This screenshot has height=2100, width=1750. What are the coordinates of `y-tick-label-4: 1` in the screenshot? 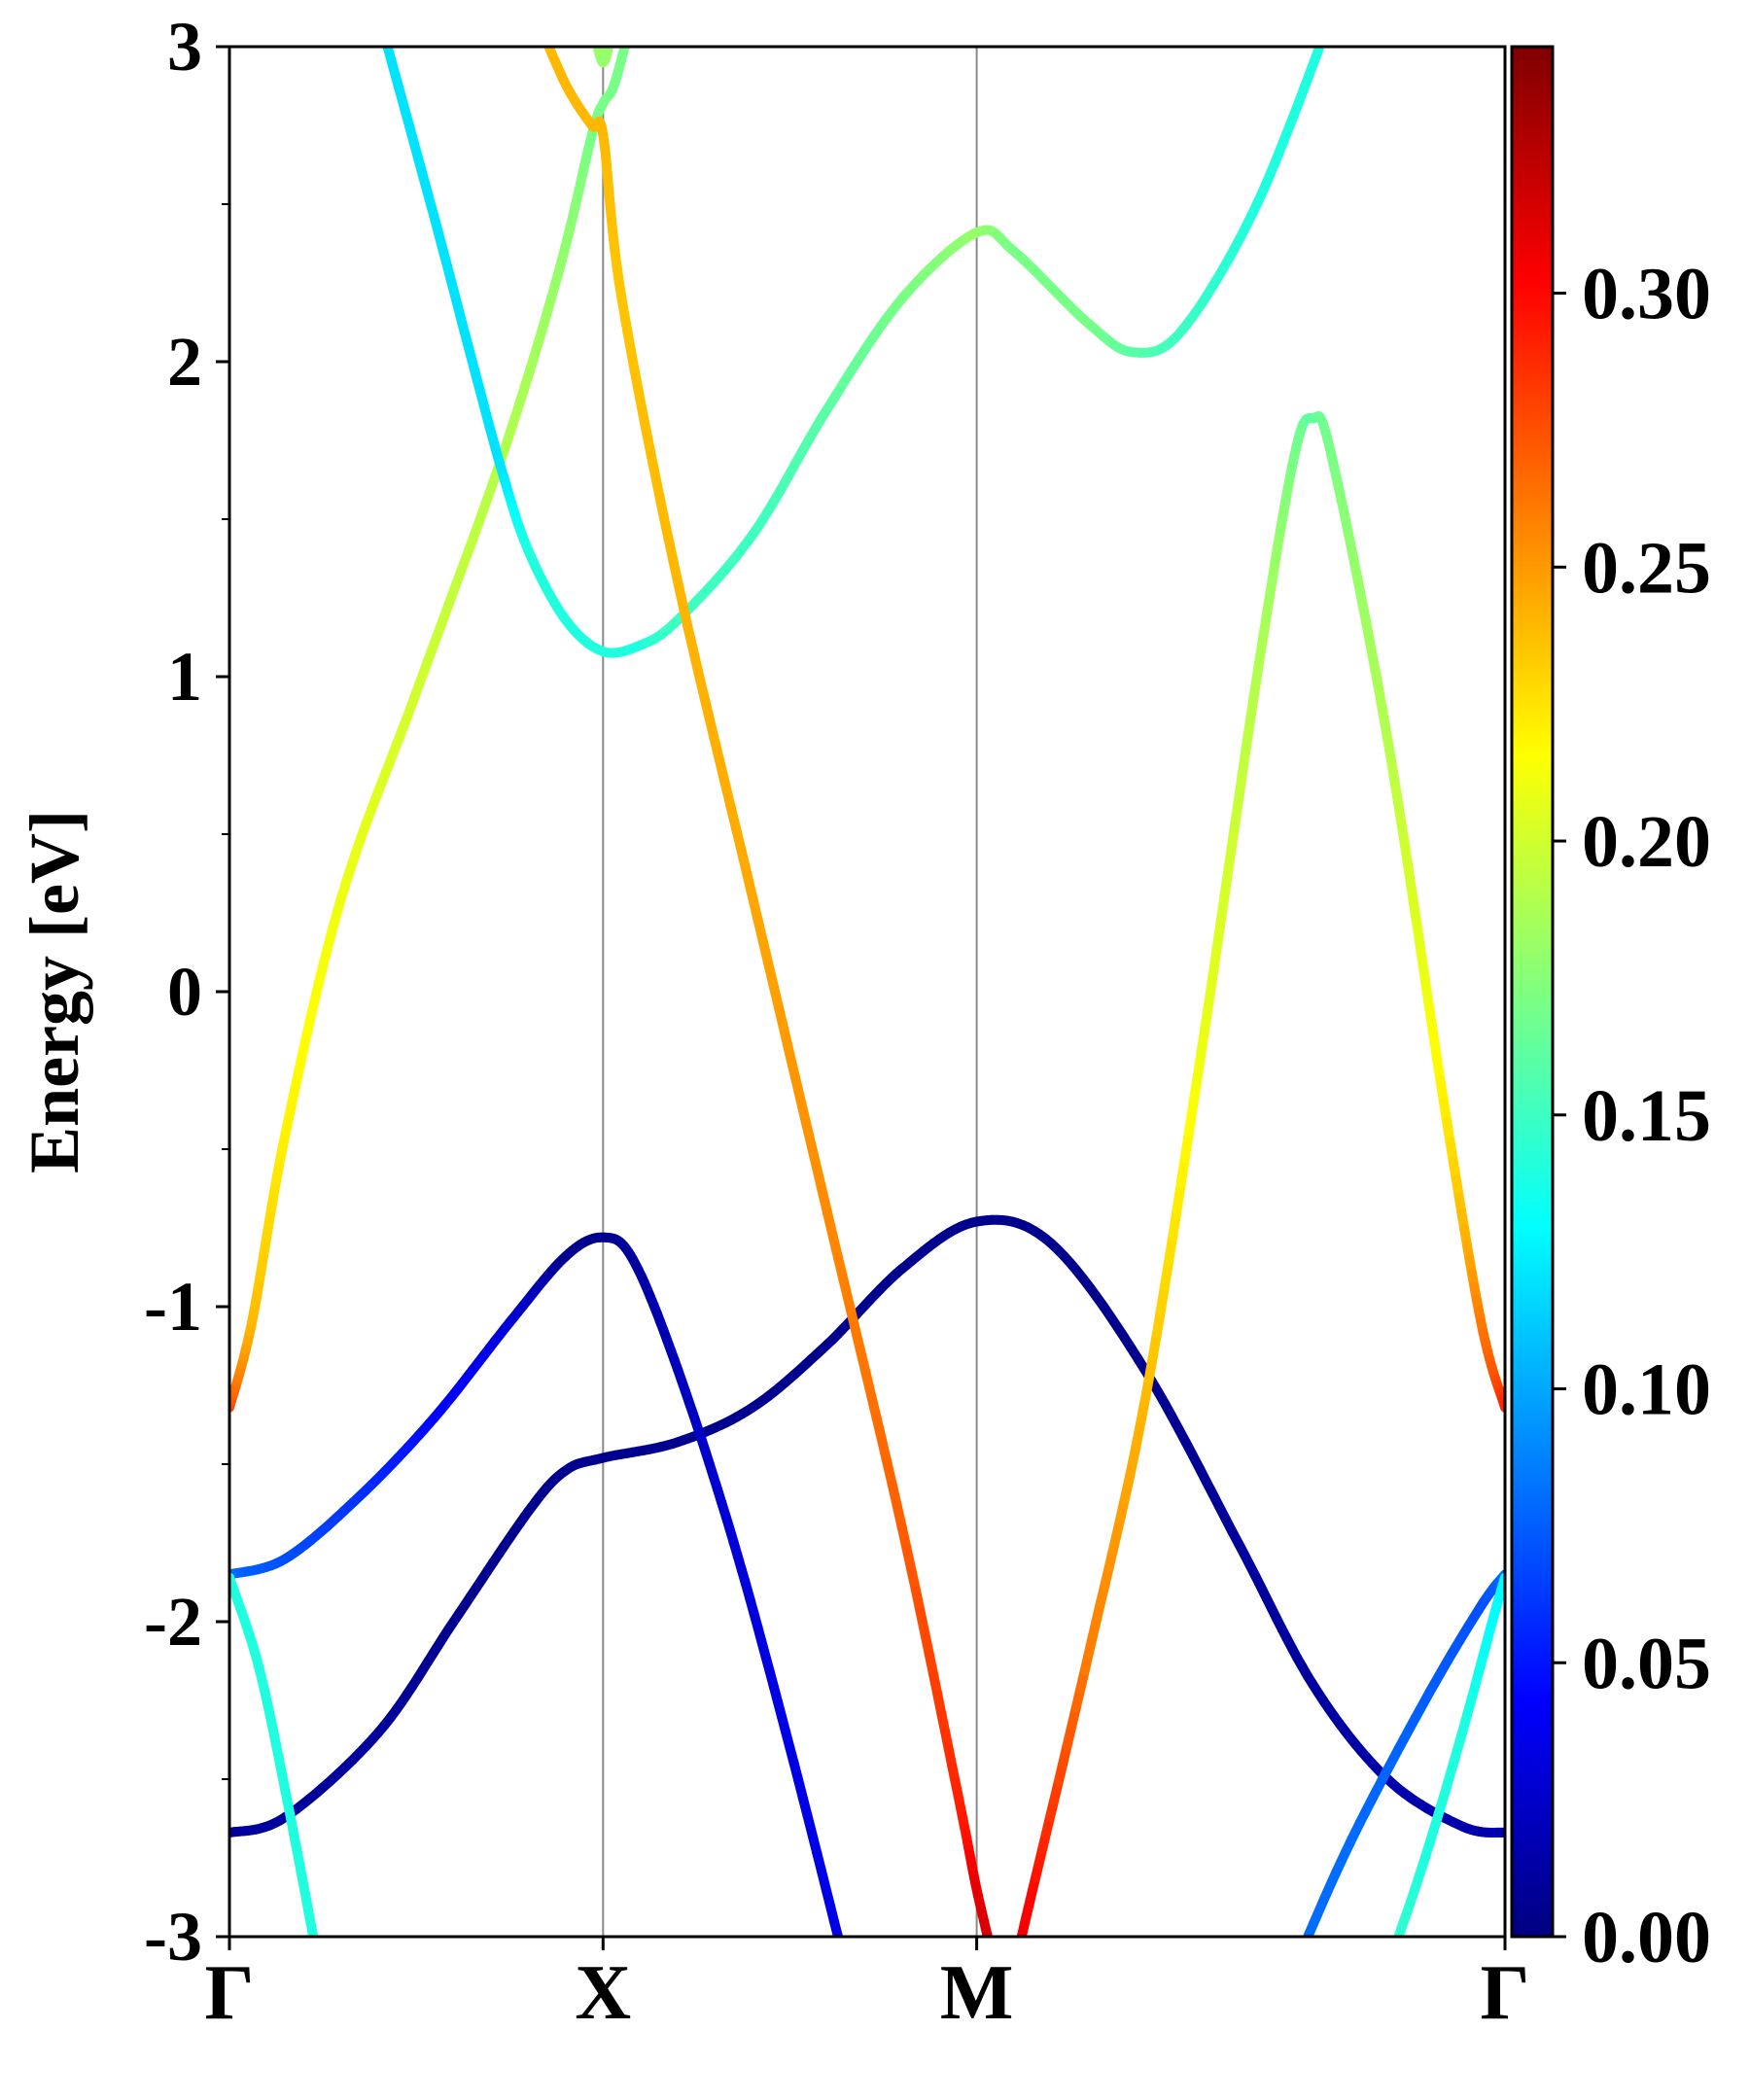 It's located at (184, 677).